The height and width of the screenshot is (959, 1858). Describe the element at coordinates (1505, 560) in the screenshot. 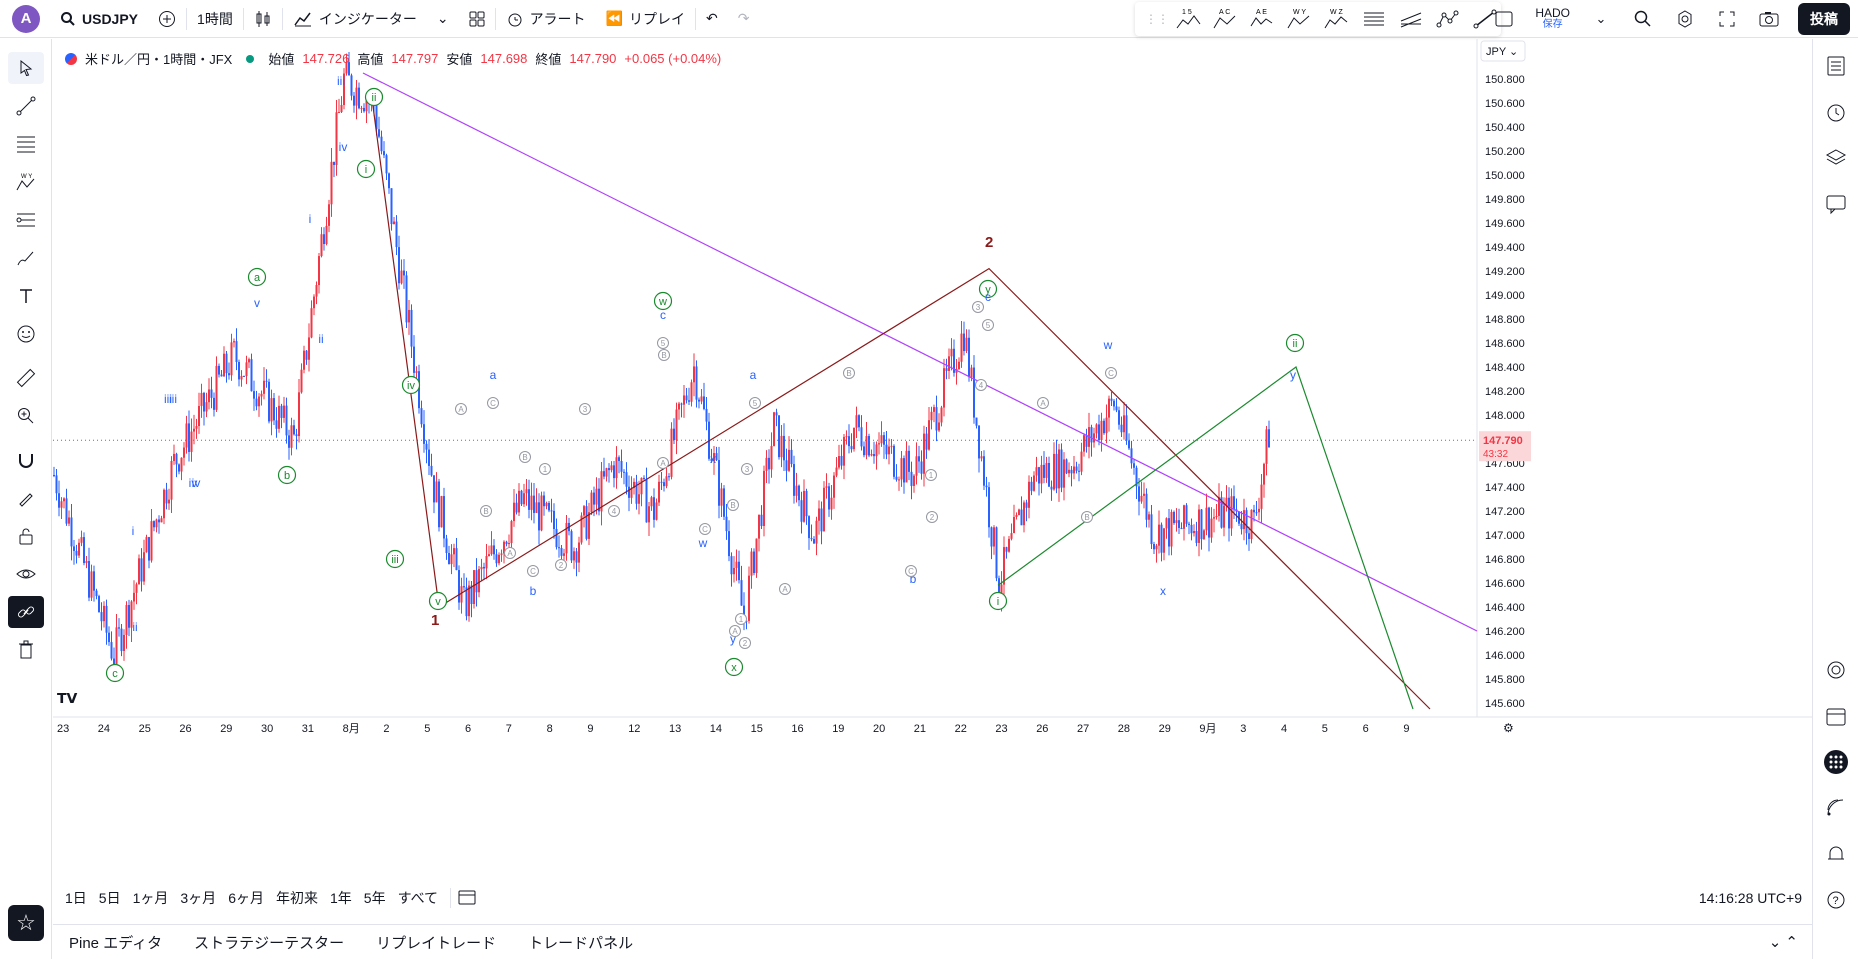

I see `price-tick-label: 146.800` at that location.